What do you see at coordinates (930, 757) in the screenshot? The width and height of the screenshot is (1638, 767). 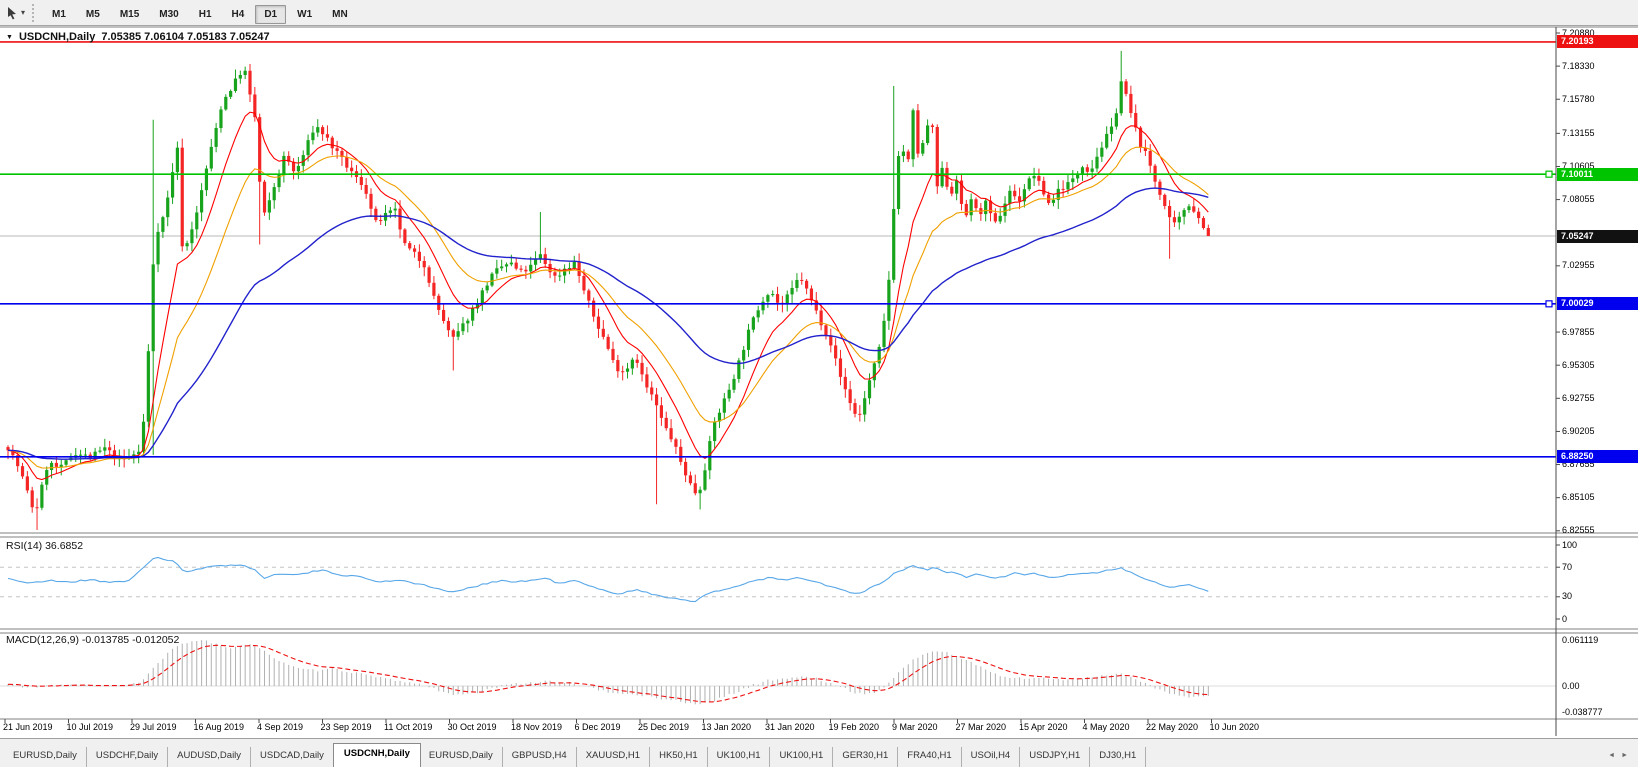 I see `chart-tab-fra40-h1-12: FRA40,H1` at bounding box center [930, 757].